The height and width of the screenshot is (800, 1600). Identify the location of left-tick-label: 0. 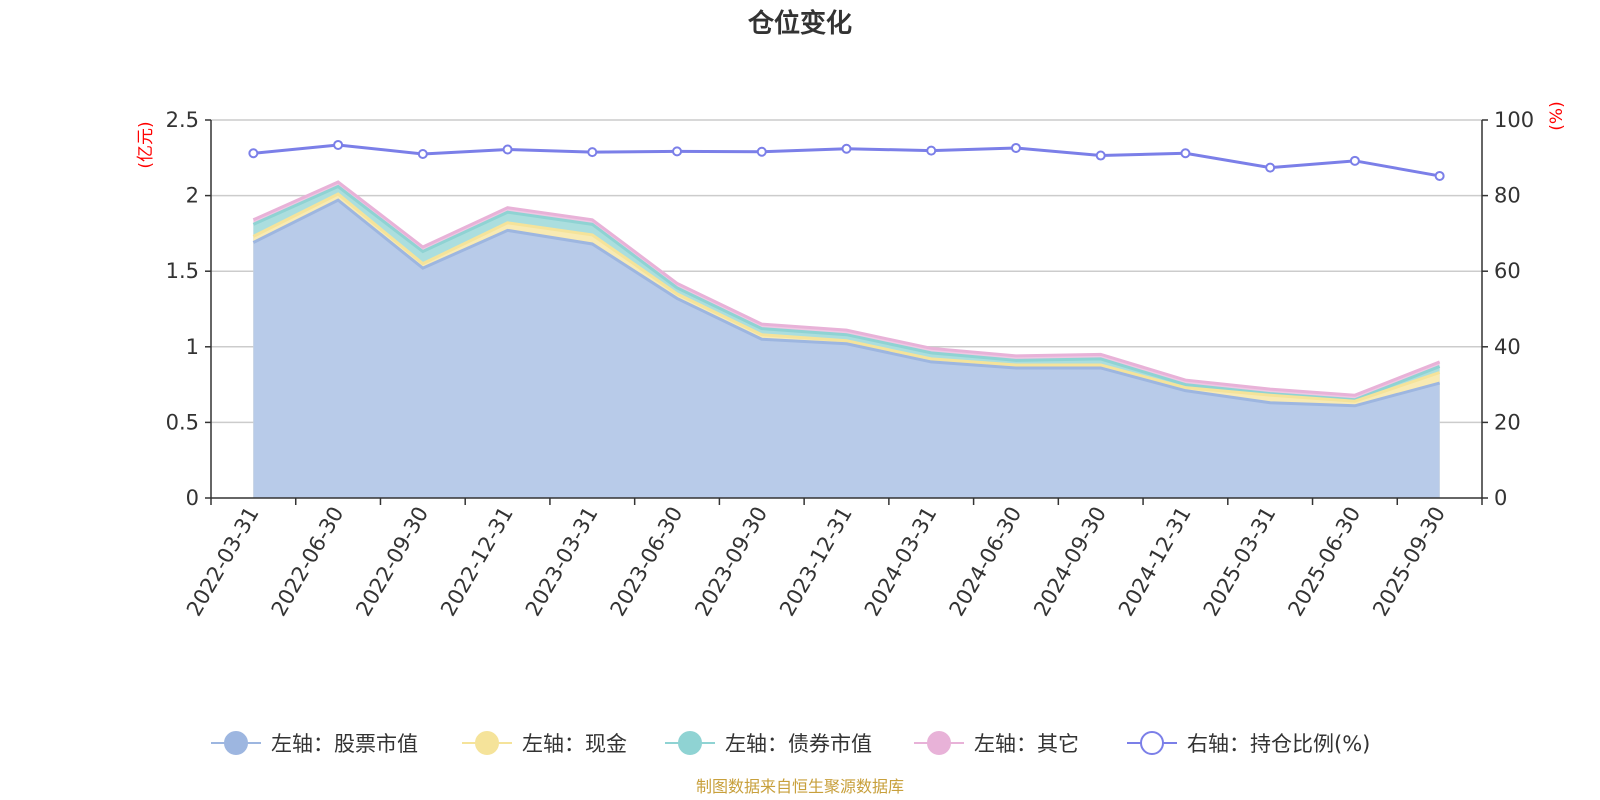
(192, 498).